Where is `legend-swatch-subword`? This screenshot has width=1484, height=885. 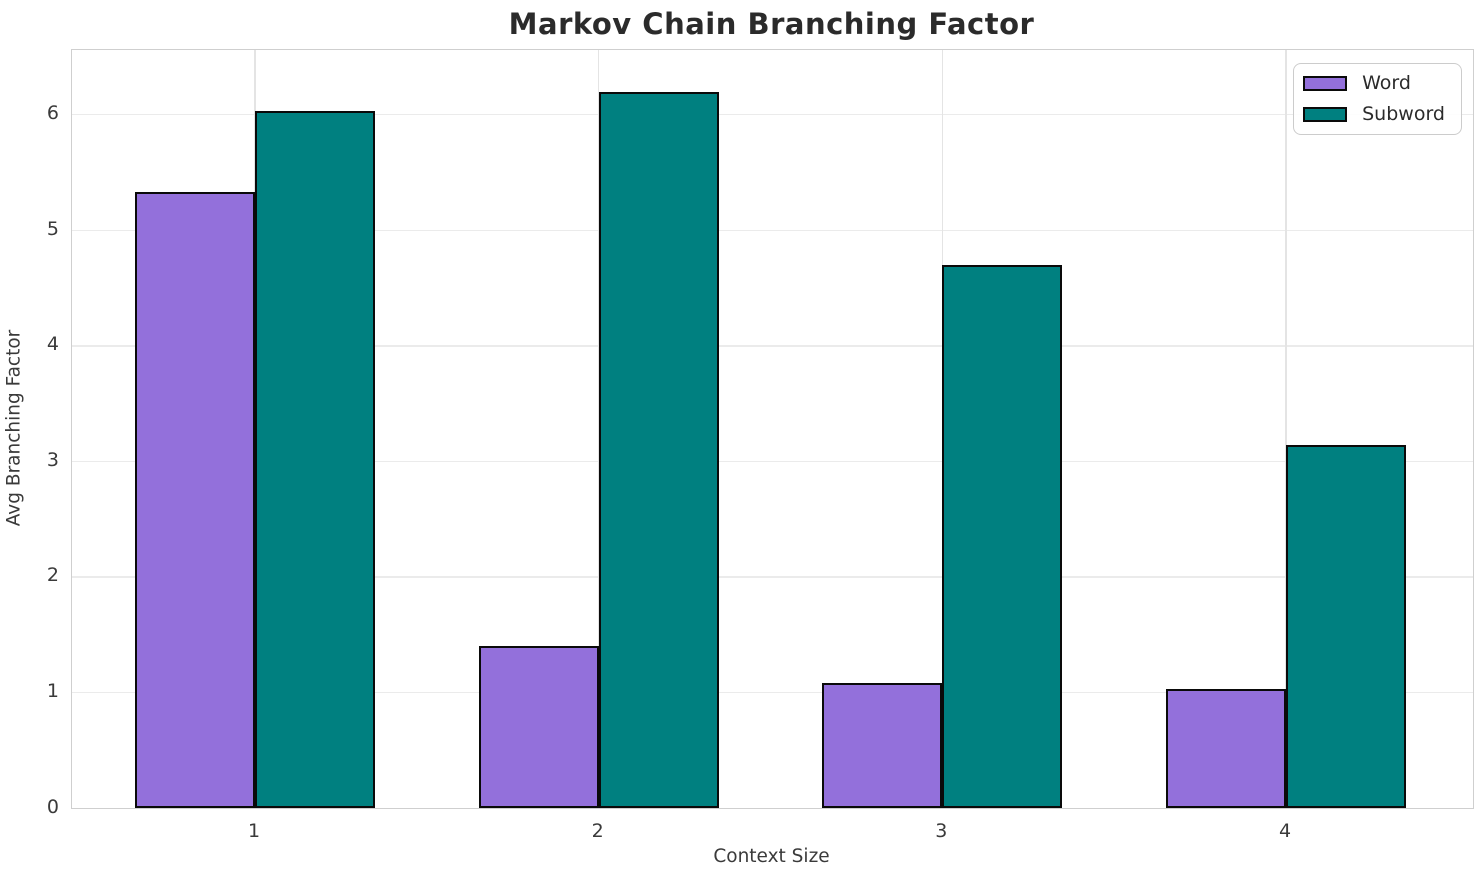
legend-swatch-subword is located at coordinates (1325, 114).